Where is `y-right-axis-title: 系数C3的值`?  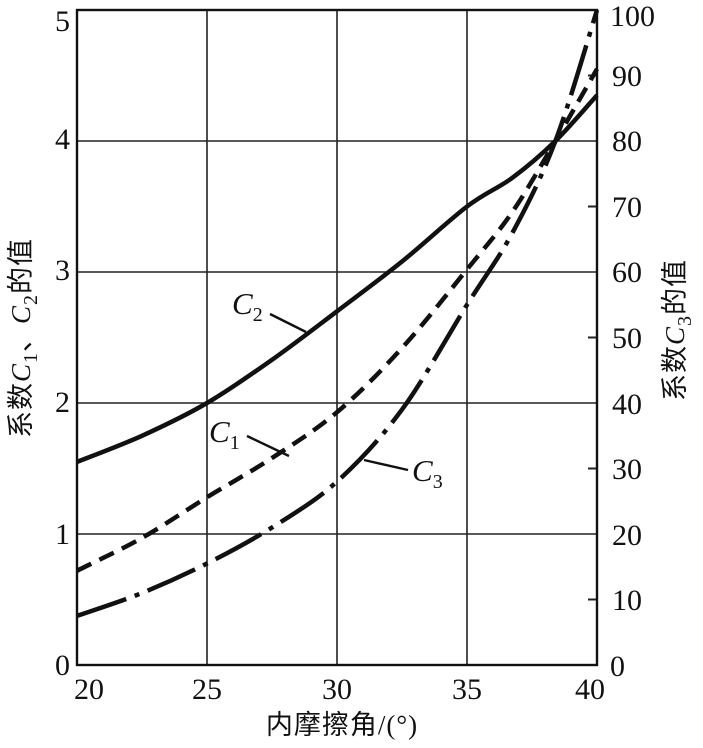
y-right-axis-title: 系数C3的值 is located at coordinates (678, 330).